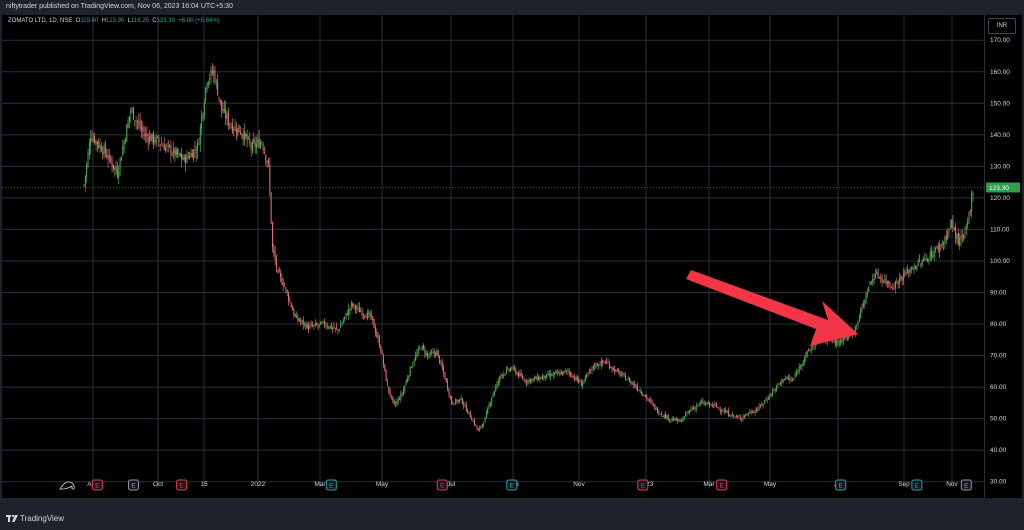  What do you see at coordinates (154, 21) in the screenshot?
I see `close-label: C` at bounding box center [154, 21].